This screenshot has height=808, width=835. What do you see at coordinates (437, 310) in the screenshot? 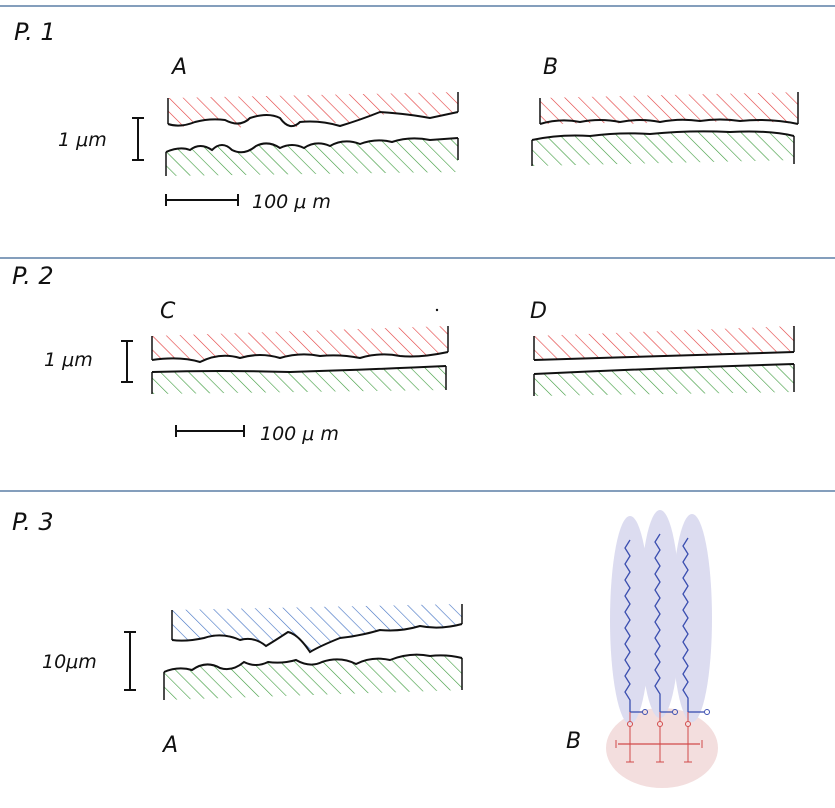
I see `stray-dot` at bounding box center [437, 310].